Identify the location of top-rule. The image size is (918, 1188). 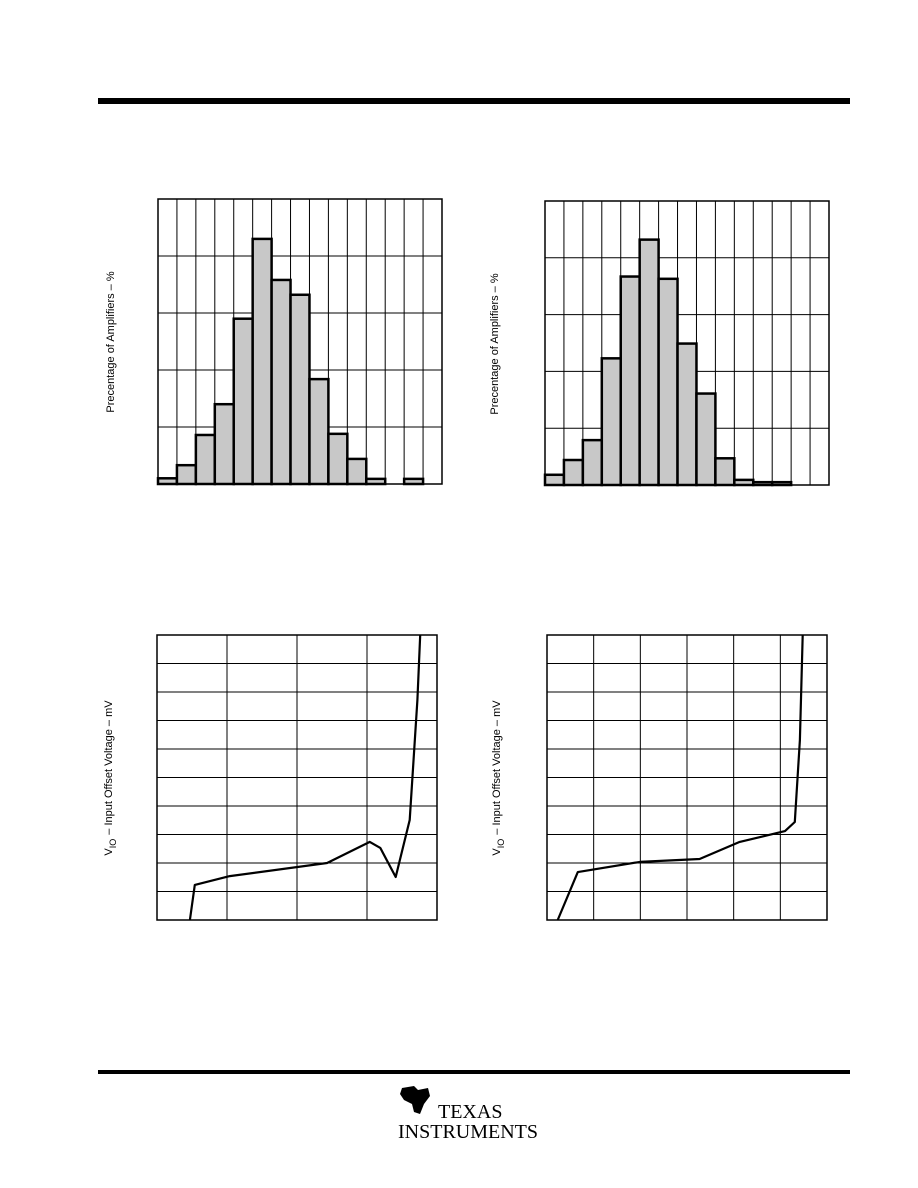
(474, 101).